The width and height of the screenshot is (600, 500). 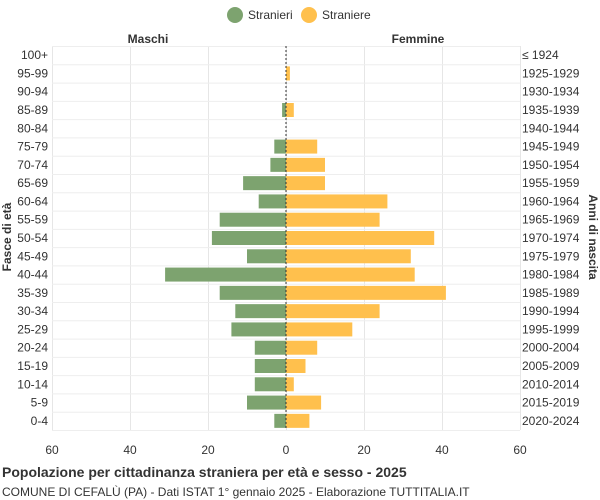 What do you see at coordinates (551, 275) in the screenshot?
I see `birth-year-label: 1980-1984` at bounding box center [551, 275].